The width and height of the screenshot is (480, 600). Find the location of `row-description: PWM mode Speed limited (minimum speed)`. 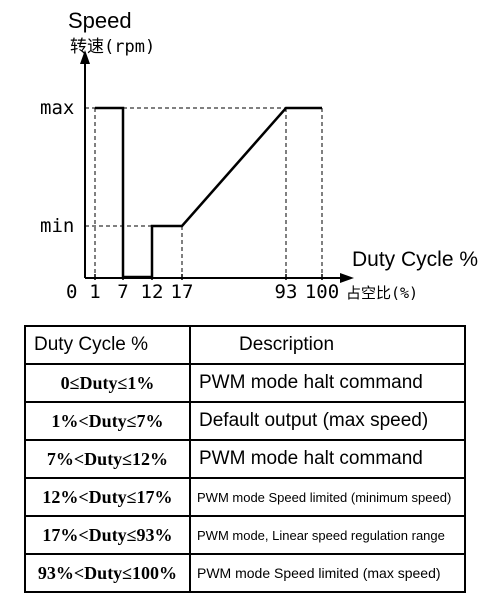

row-description: PWM mode Speed limited (minimum speed) is located at coordinates (327, 497).